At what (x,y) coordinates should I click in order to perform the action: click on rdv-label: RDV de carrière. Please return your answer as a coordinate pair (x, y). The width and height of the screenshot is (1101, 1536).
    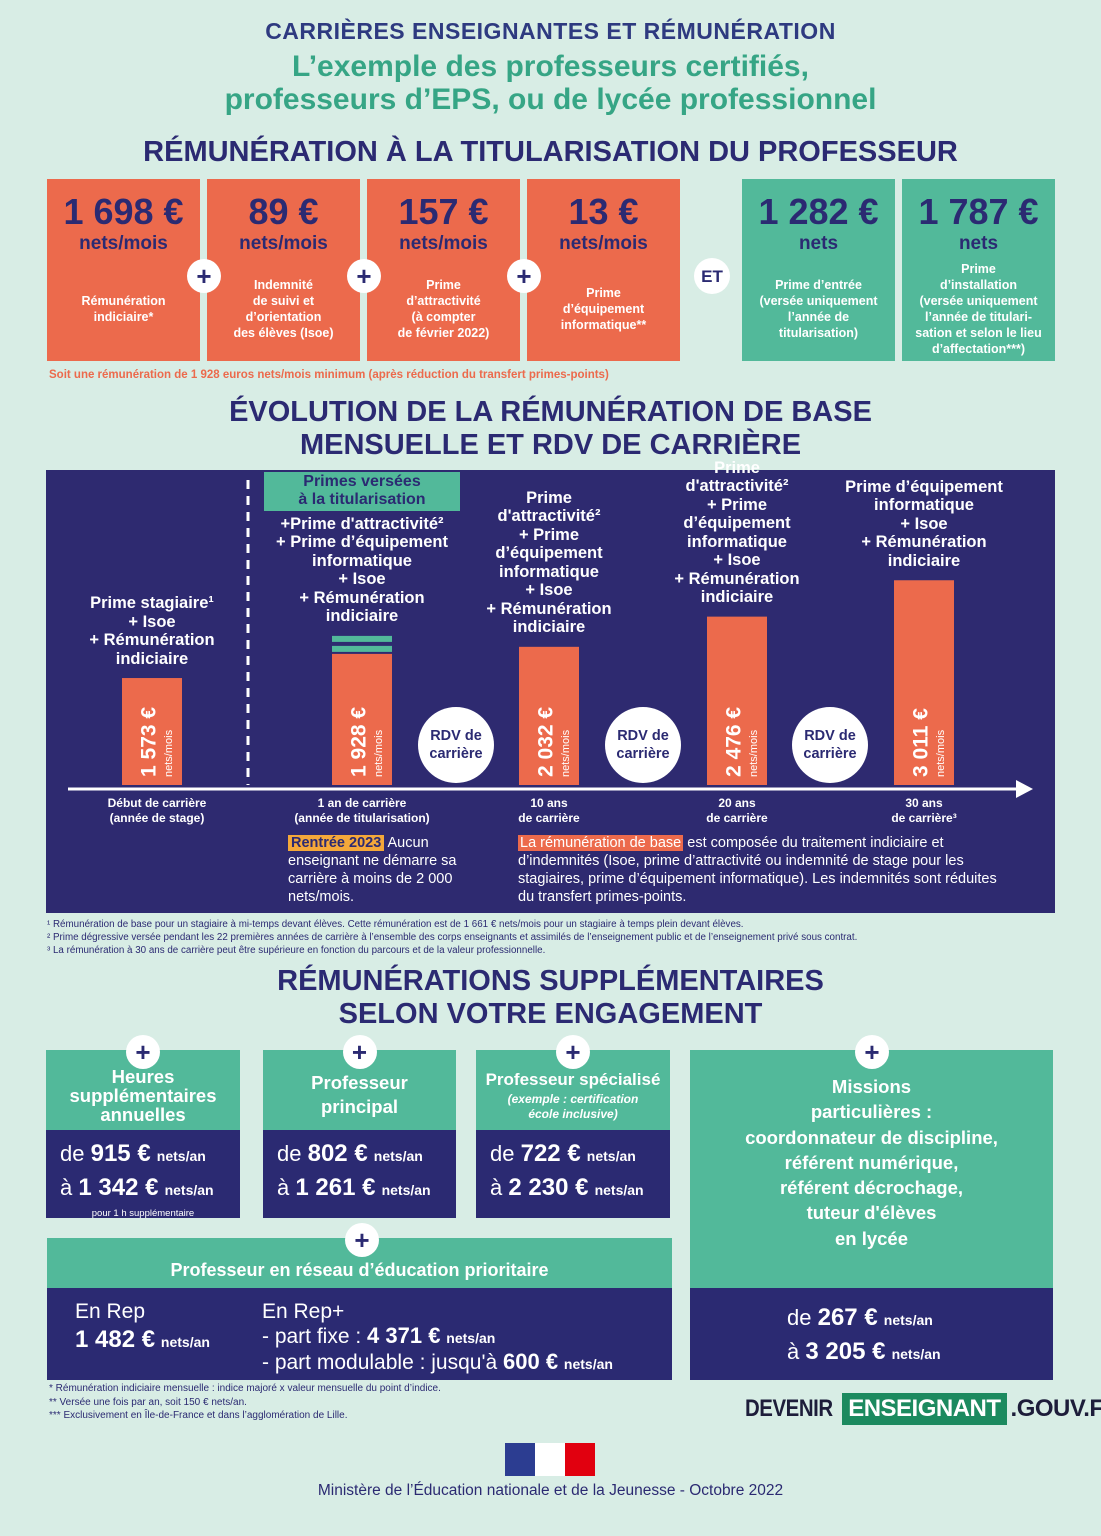
    Looking at the image, I should click on (830, 745).